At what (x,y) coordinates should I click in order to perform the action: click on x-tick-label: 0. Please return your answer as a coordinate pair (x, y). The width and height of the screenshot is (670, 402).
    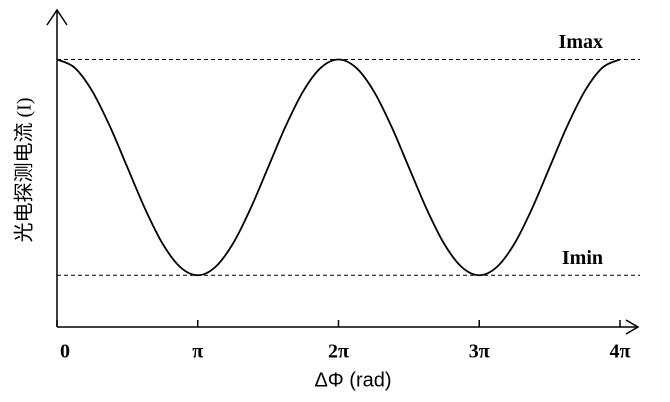
    Looking at the image, I should click on (65, 352).